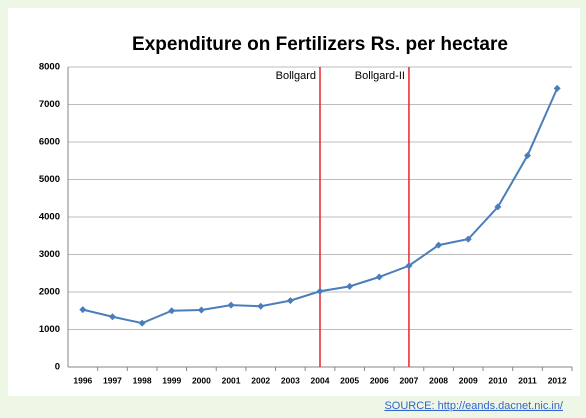 This screenshot has width=586, height=418. I want to click on x-tick-label: 1998, so click(142, 380).